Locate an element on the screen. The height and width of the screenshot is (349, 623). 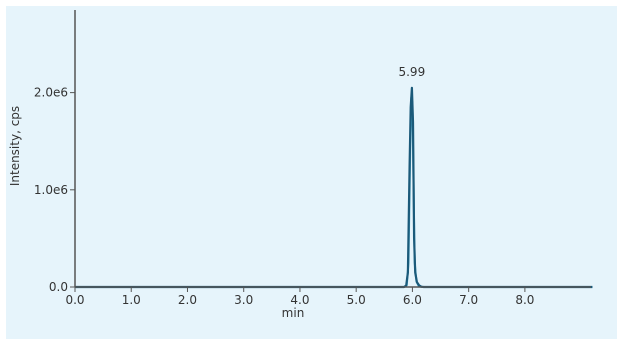
x-axis-title: min is located at coordinates (293, 313).